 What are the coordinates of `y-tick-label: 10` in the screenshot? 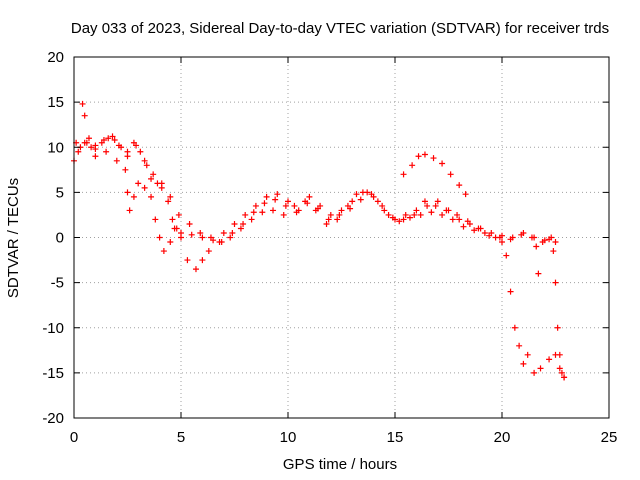 It's located at (55, 147).